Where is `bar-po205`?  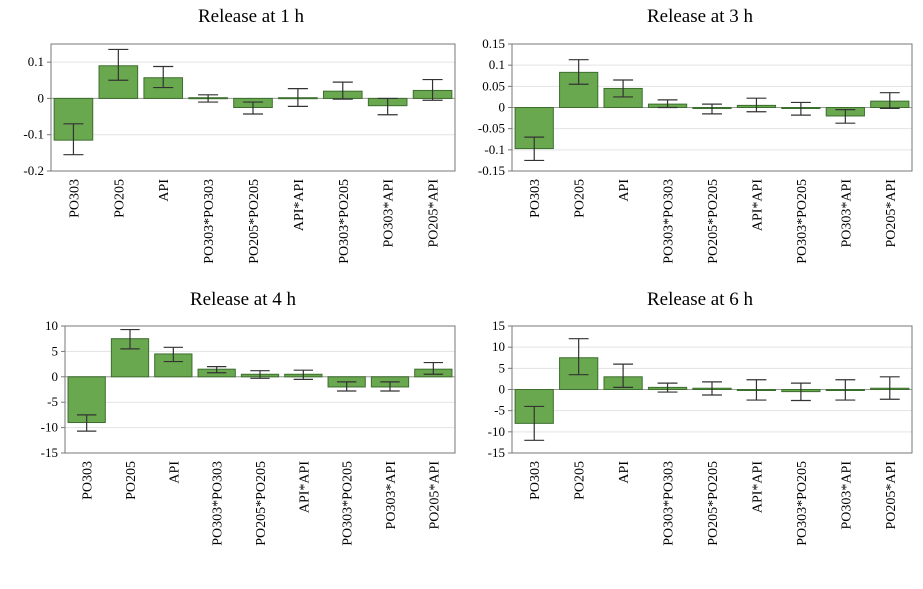
bar-po205 is located at coordinates (130, 358).